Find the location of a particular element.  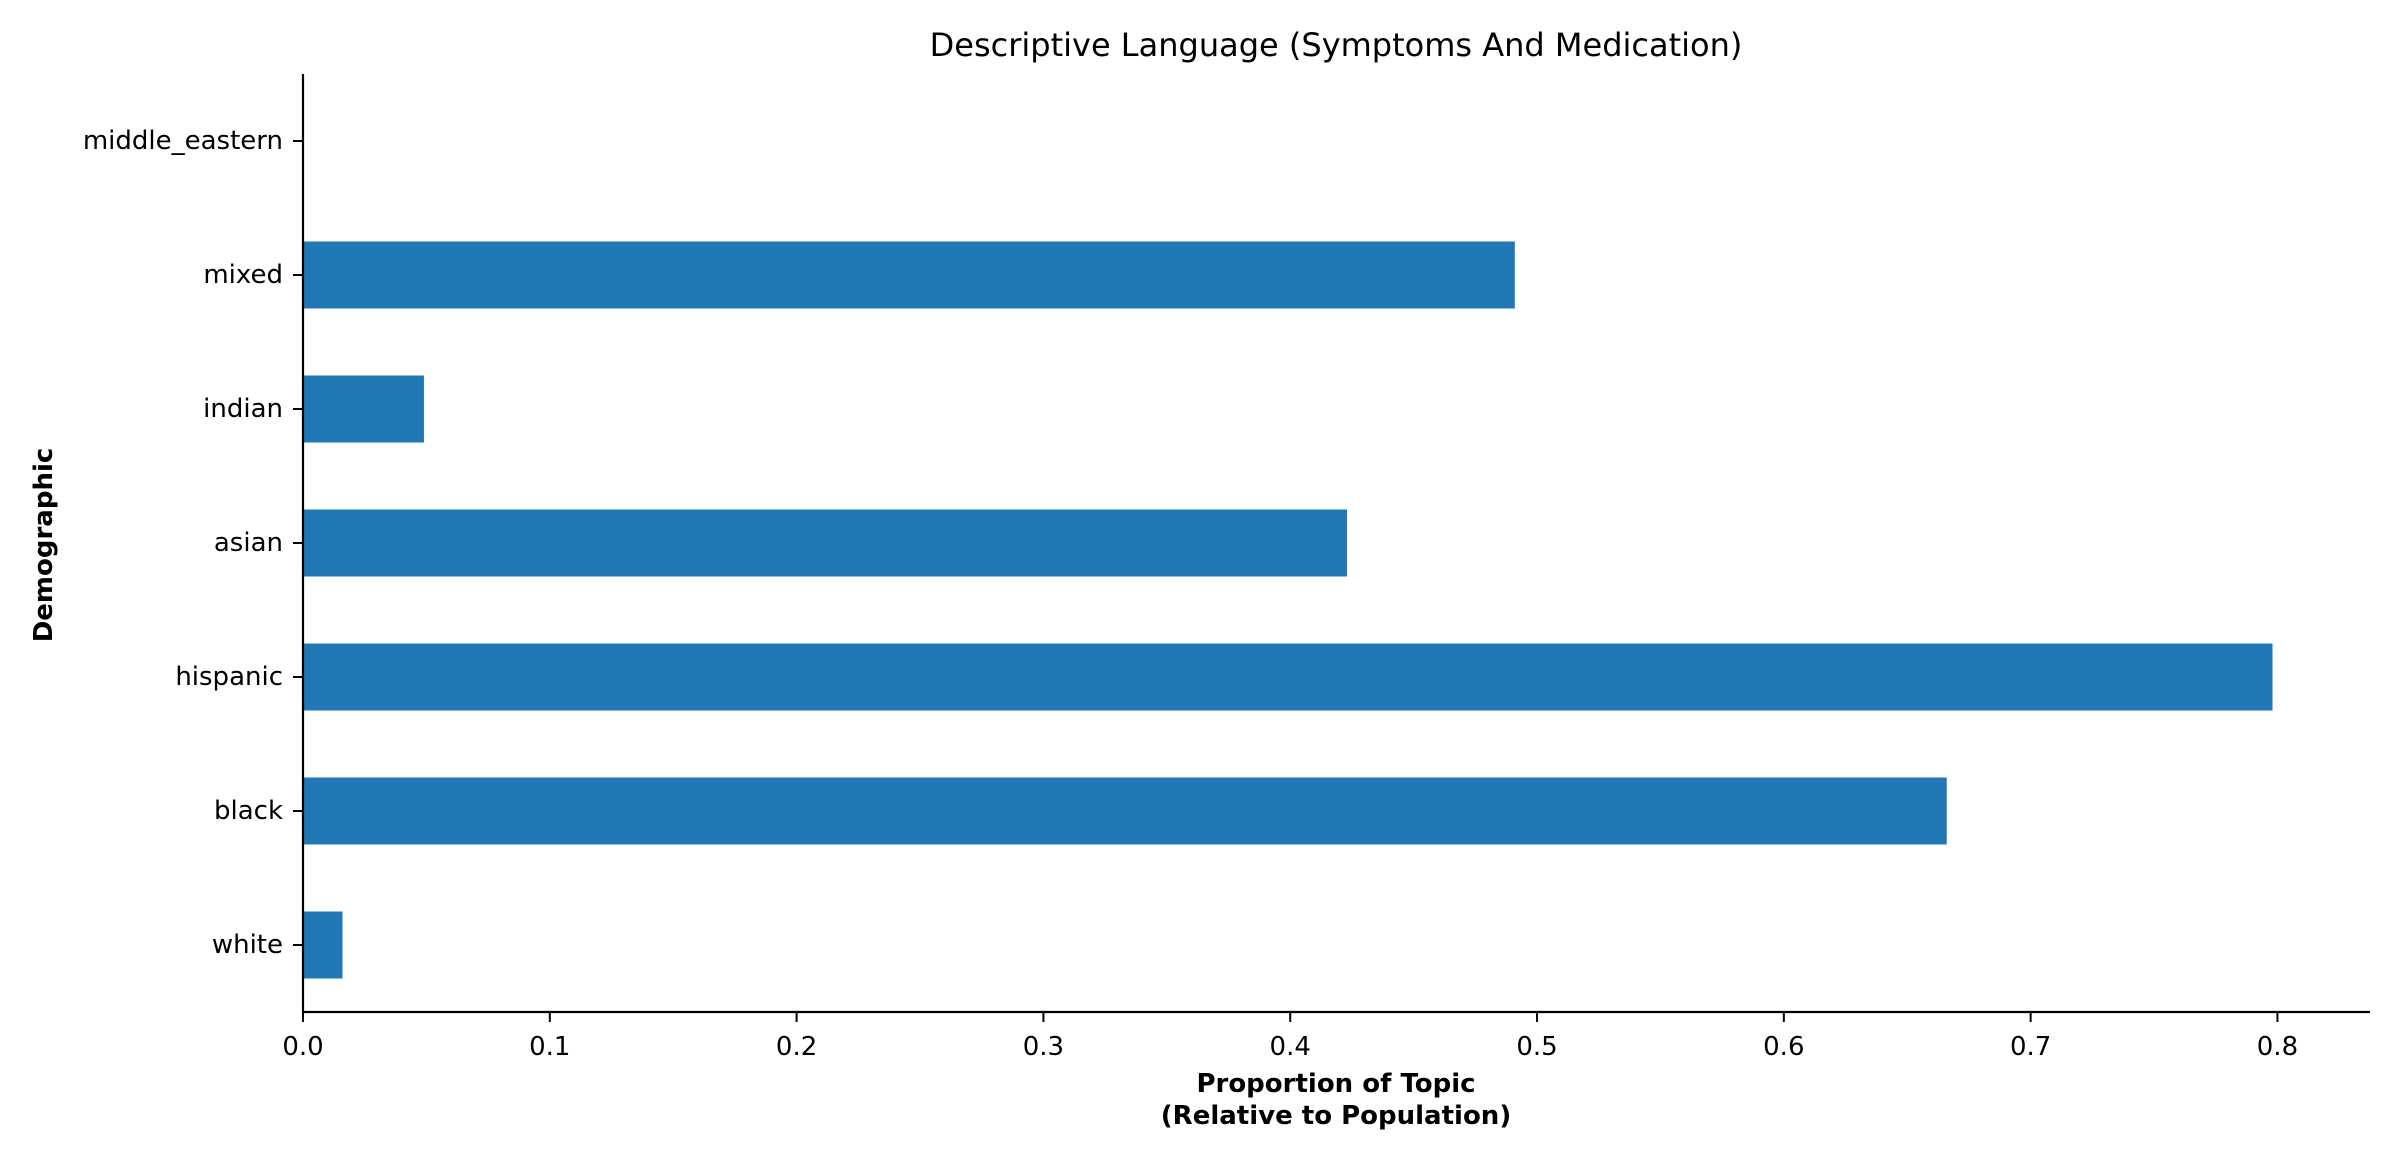

x-axis-ticks: 0.0 0.1 0.2 0.3 0.4 0.5 0.6 0.7 0.8 is located at coordinates (1290, 1037).